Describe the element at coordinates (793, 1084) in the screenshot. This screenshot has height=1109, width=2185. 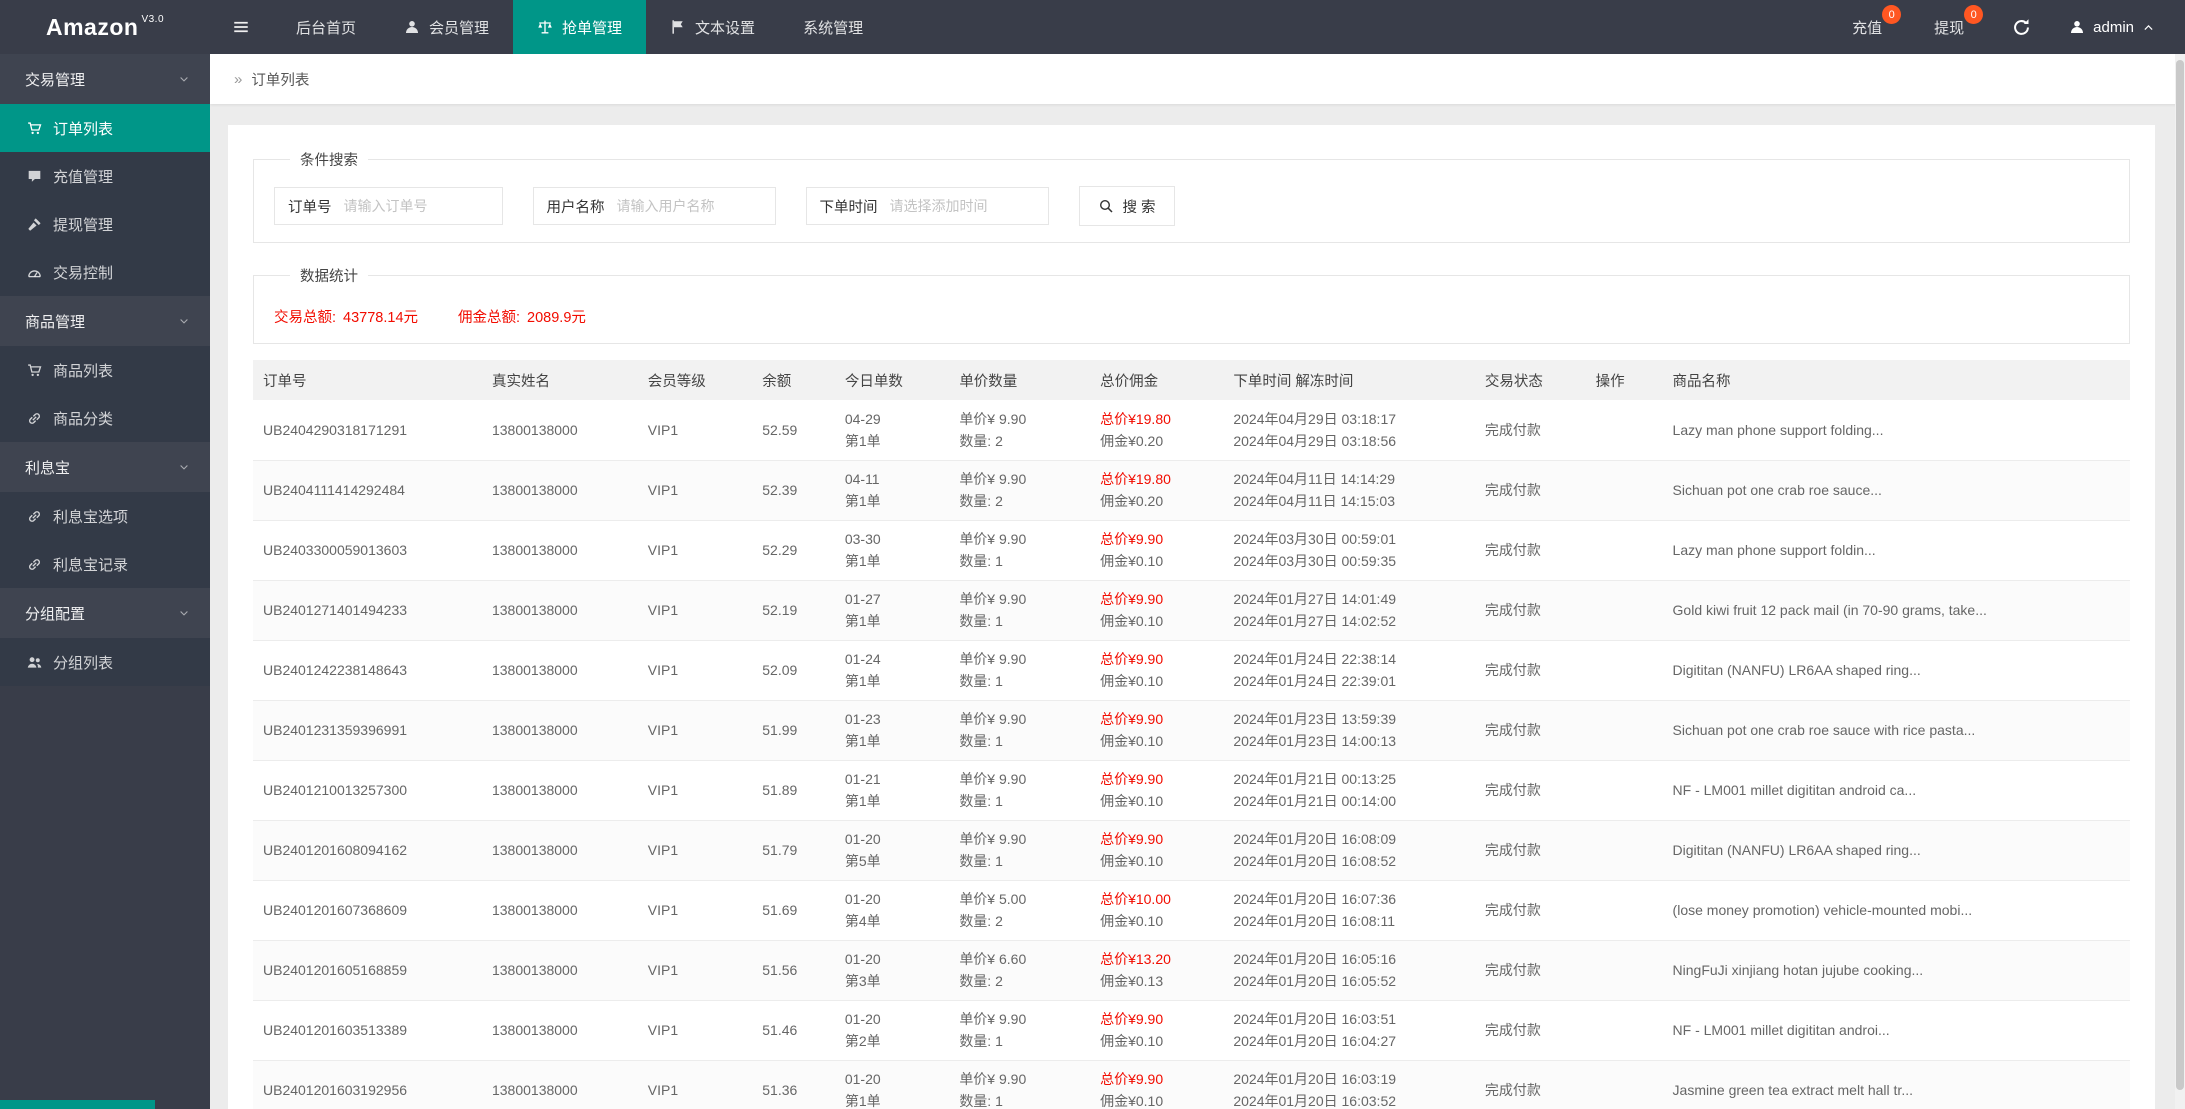
I see `cell-balance: 51.36` at that location.